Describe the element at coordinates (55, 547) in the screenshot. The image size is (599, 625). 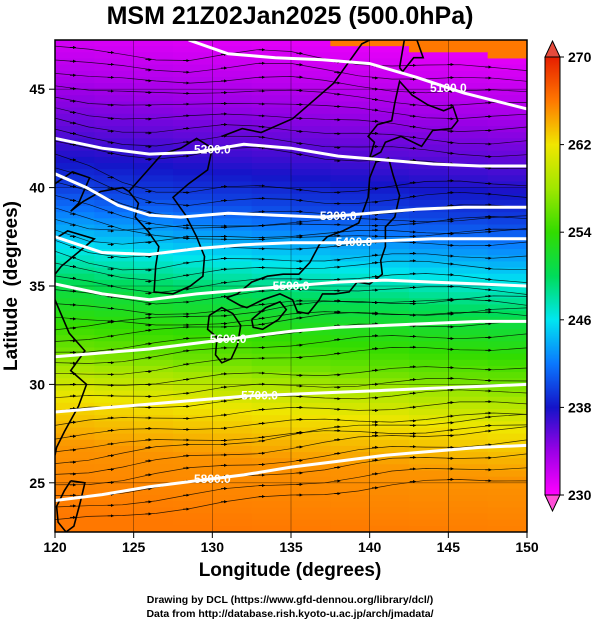
I see `x-tick-label: 120` at that location.